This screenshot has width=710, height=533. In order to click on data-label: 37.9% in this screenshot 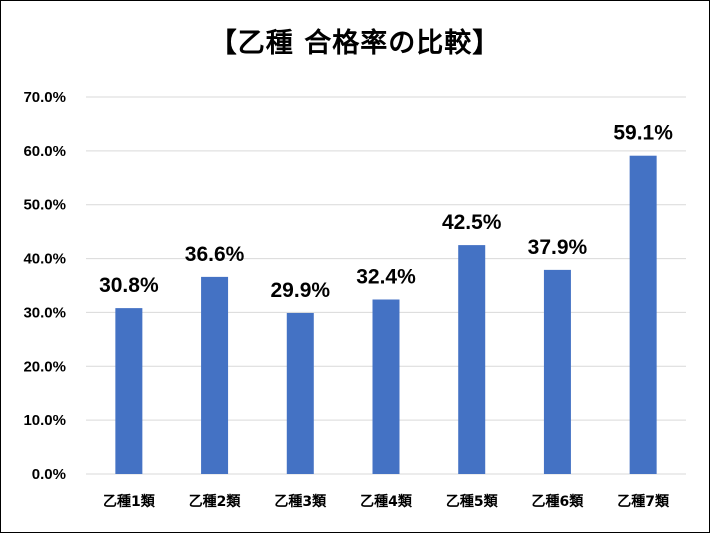, I will do `click(558, 247)`.